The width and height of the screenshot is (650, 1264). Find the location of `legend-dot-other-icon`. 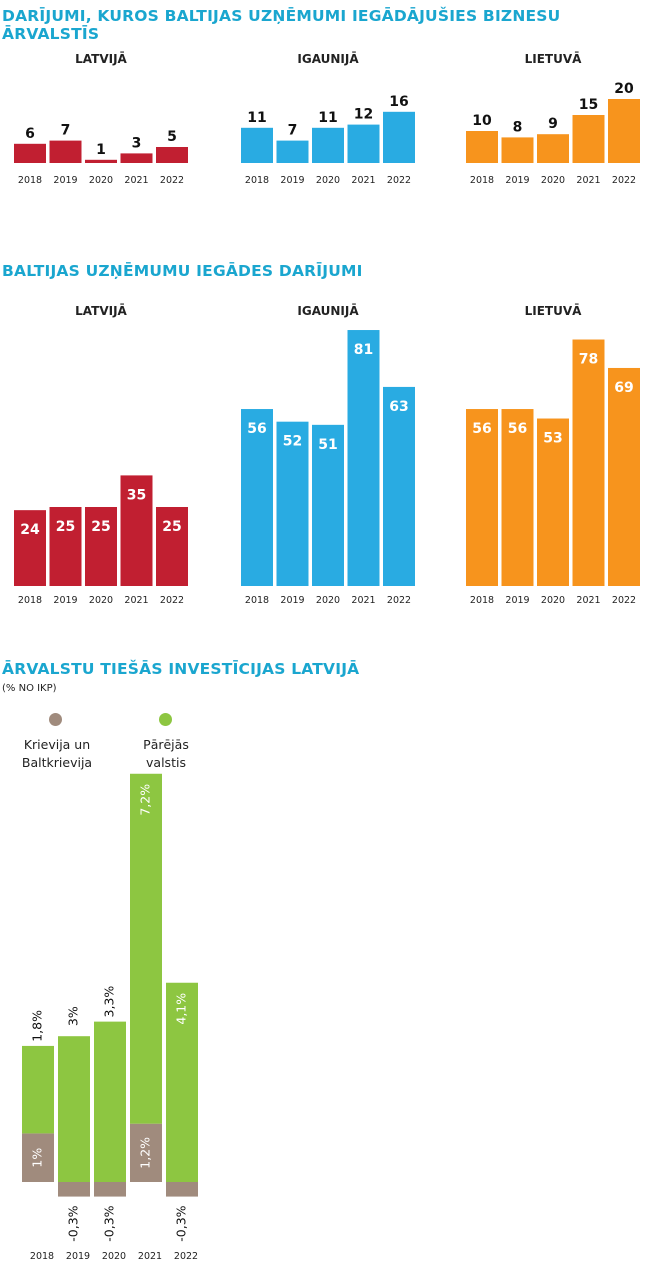

legend-dot-other-icon is located at coordinates (165, 719).